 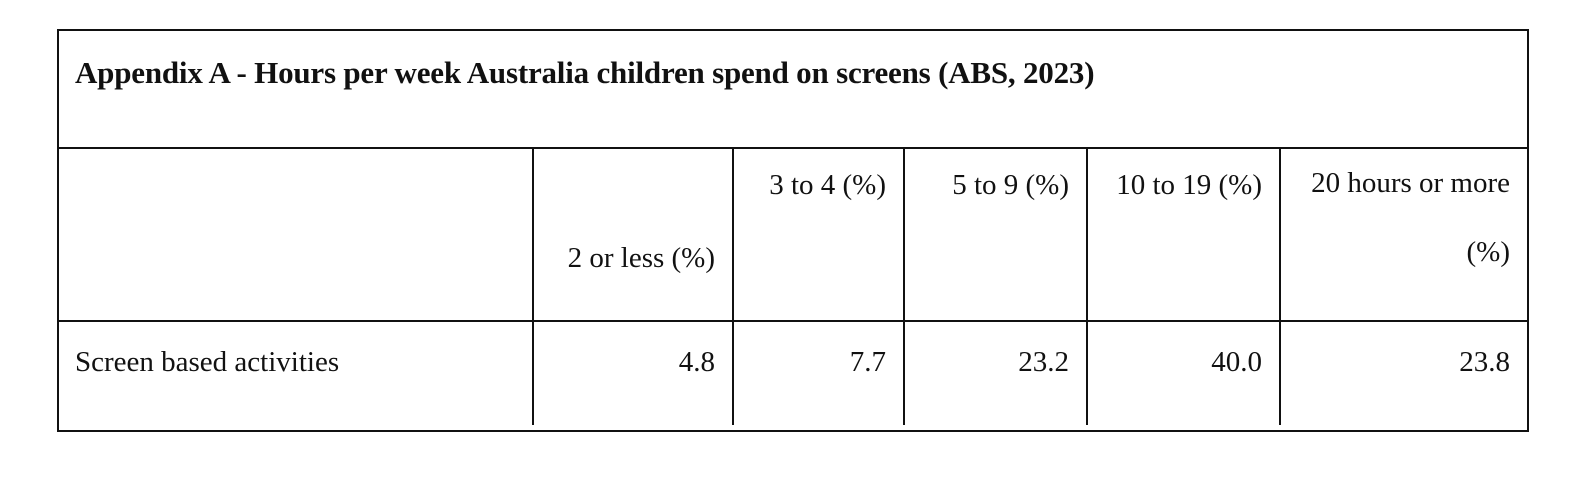 What do you see at coordinates (1183, 235) in the screenshot?
I see `header-cell-10-to-19: 10 to 19 (%)` at bounding box center [1183, 235].